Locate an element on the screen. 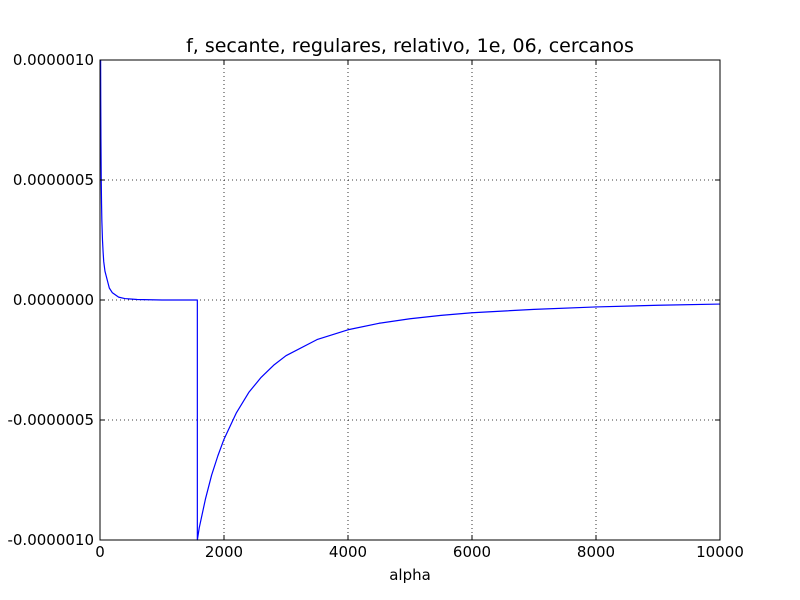 The image size is (800, 600). y-tick-label: 0.0000010 is located at coordinates (53, 60).